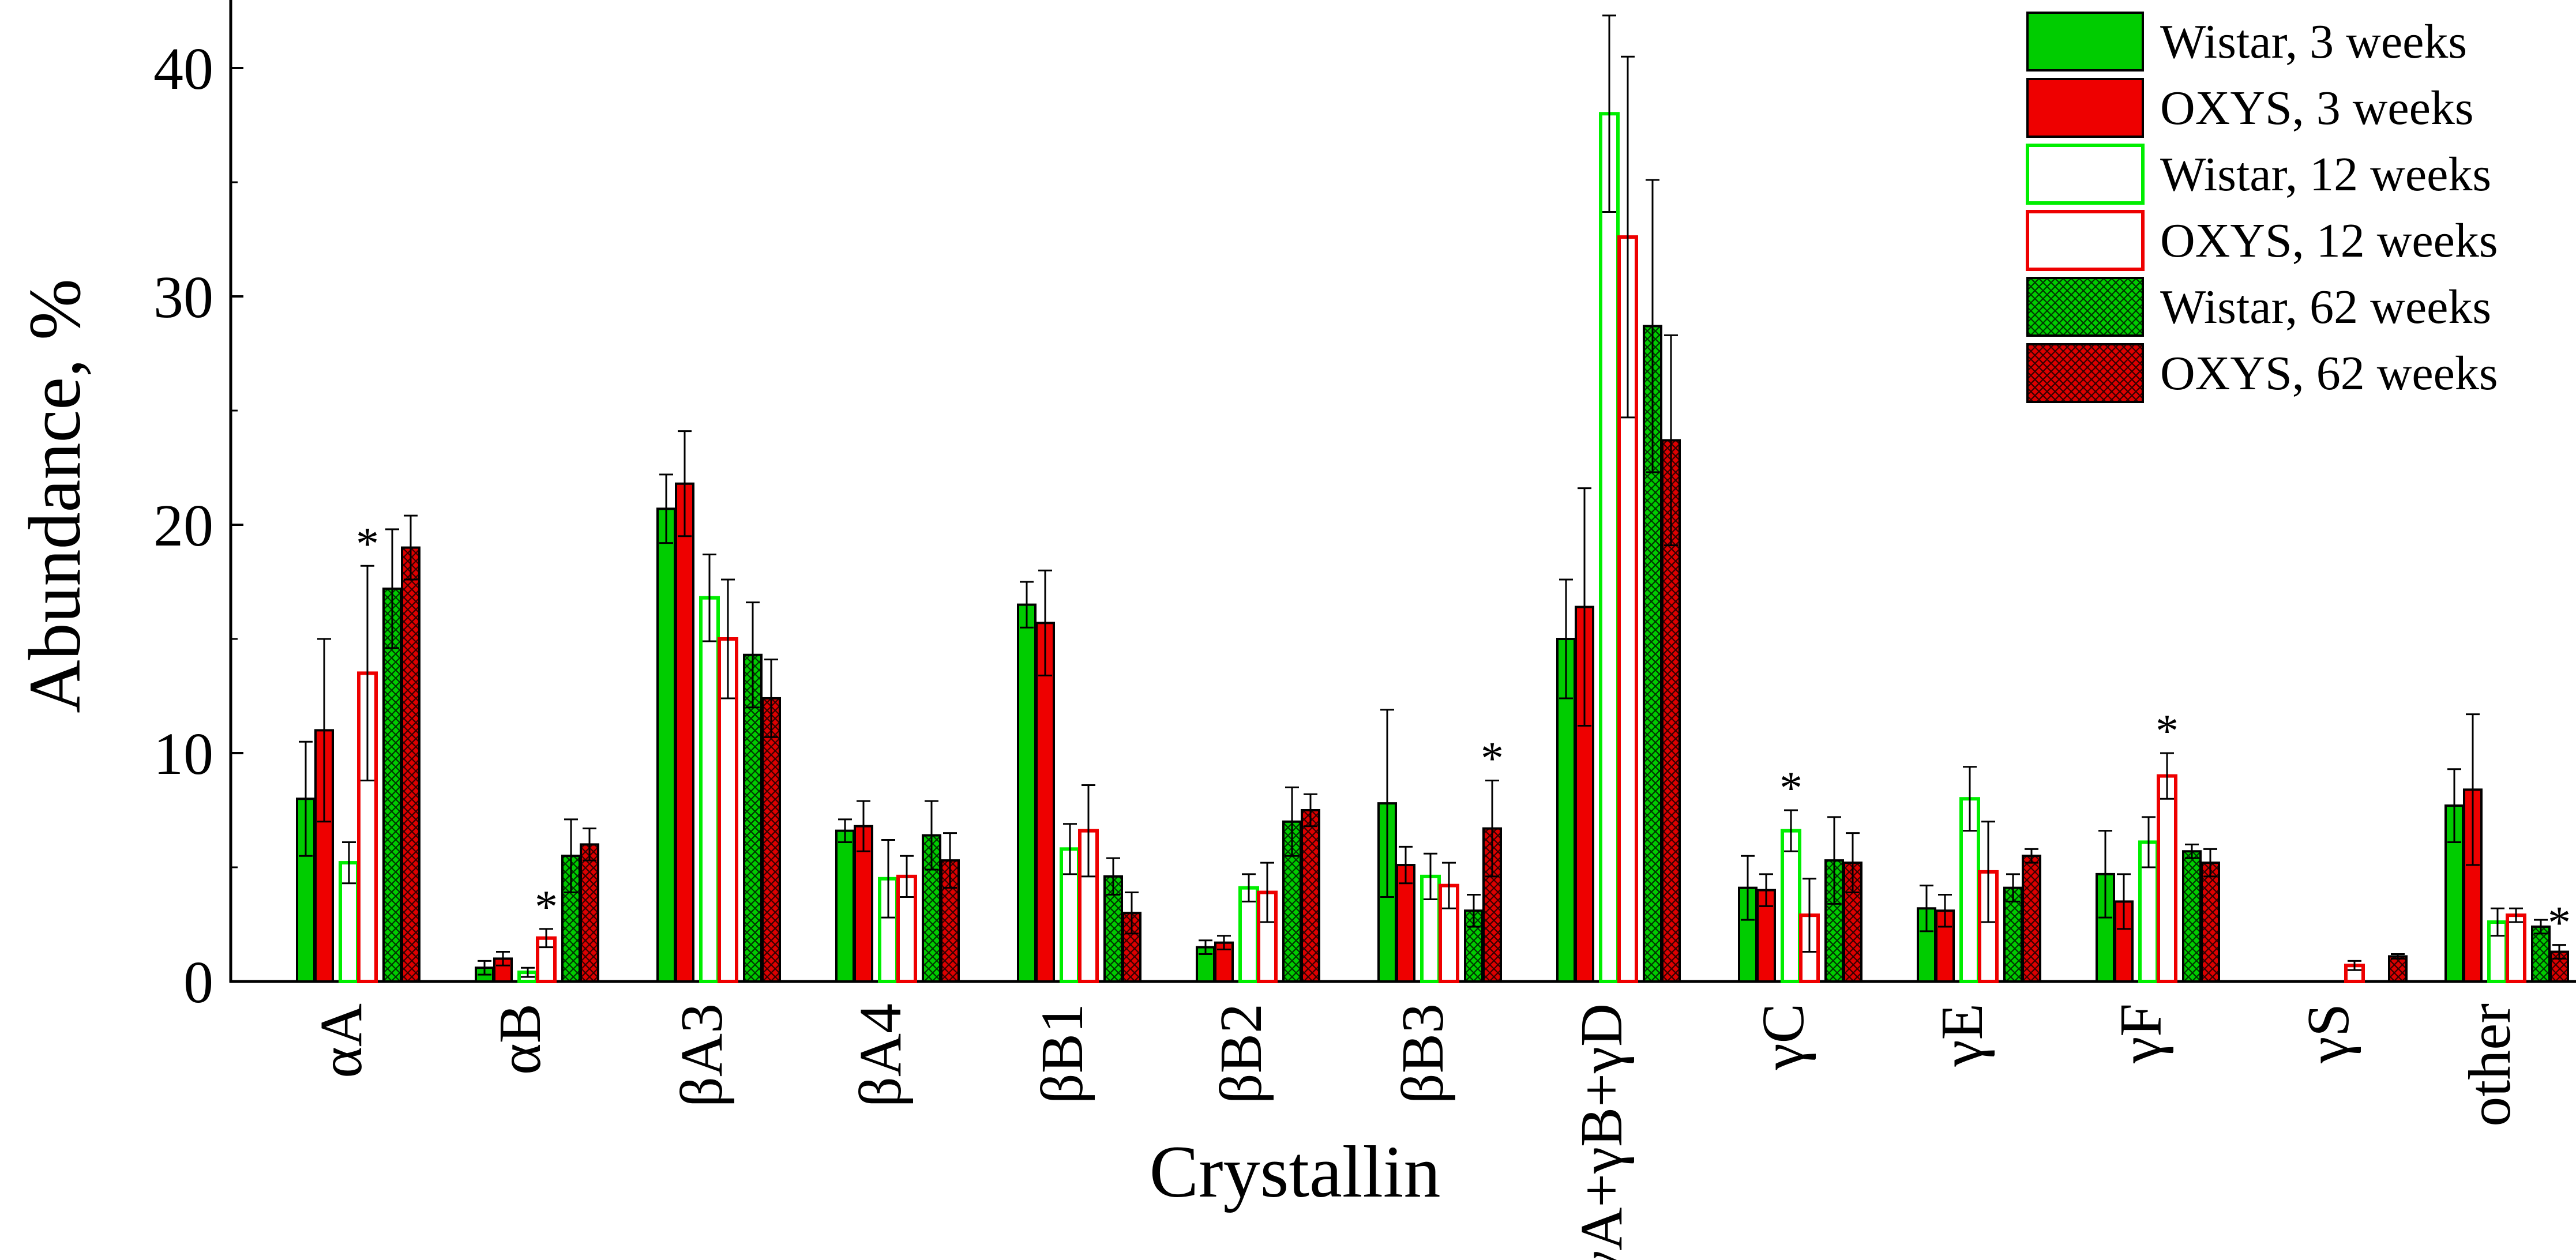  I want to click on x-tick-label: βB1, so click(1062, 1053).